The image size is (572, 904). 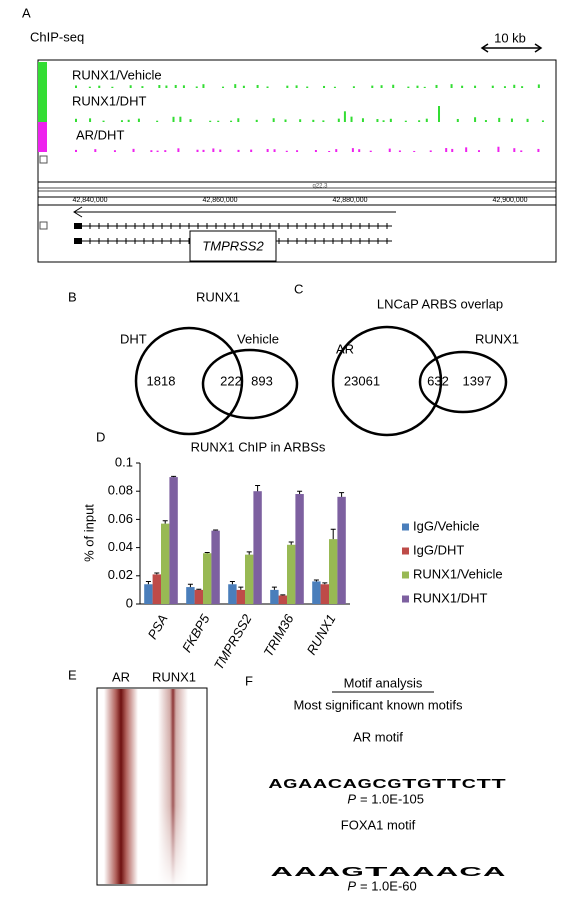 What do you see at coordinates (161, 380) in the screenshot?
I see `venn-count: 1818` at bounding box center [161, 380].